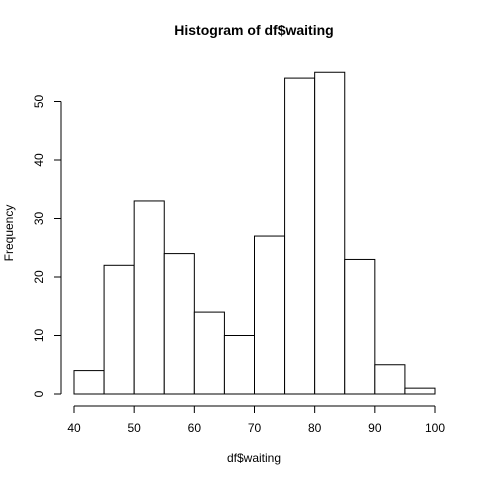 This screenshot has width=480, height=480. I want to click on x-tick-label-70: 70, so click(255, 428).